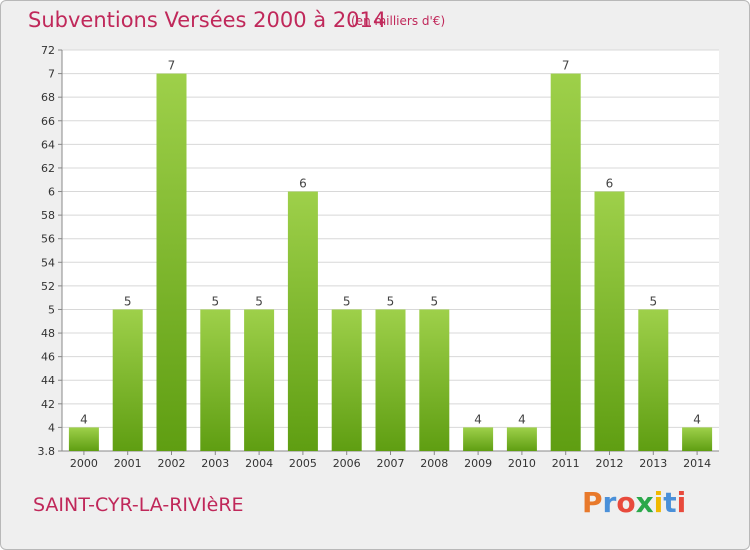 This screenshot has width=750, height=550. I want to click on y-tick-label: 3.8, so click(47, 451).